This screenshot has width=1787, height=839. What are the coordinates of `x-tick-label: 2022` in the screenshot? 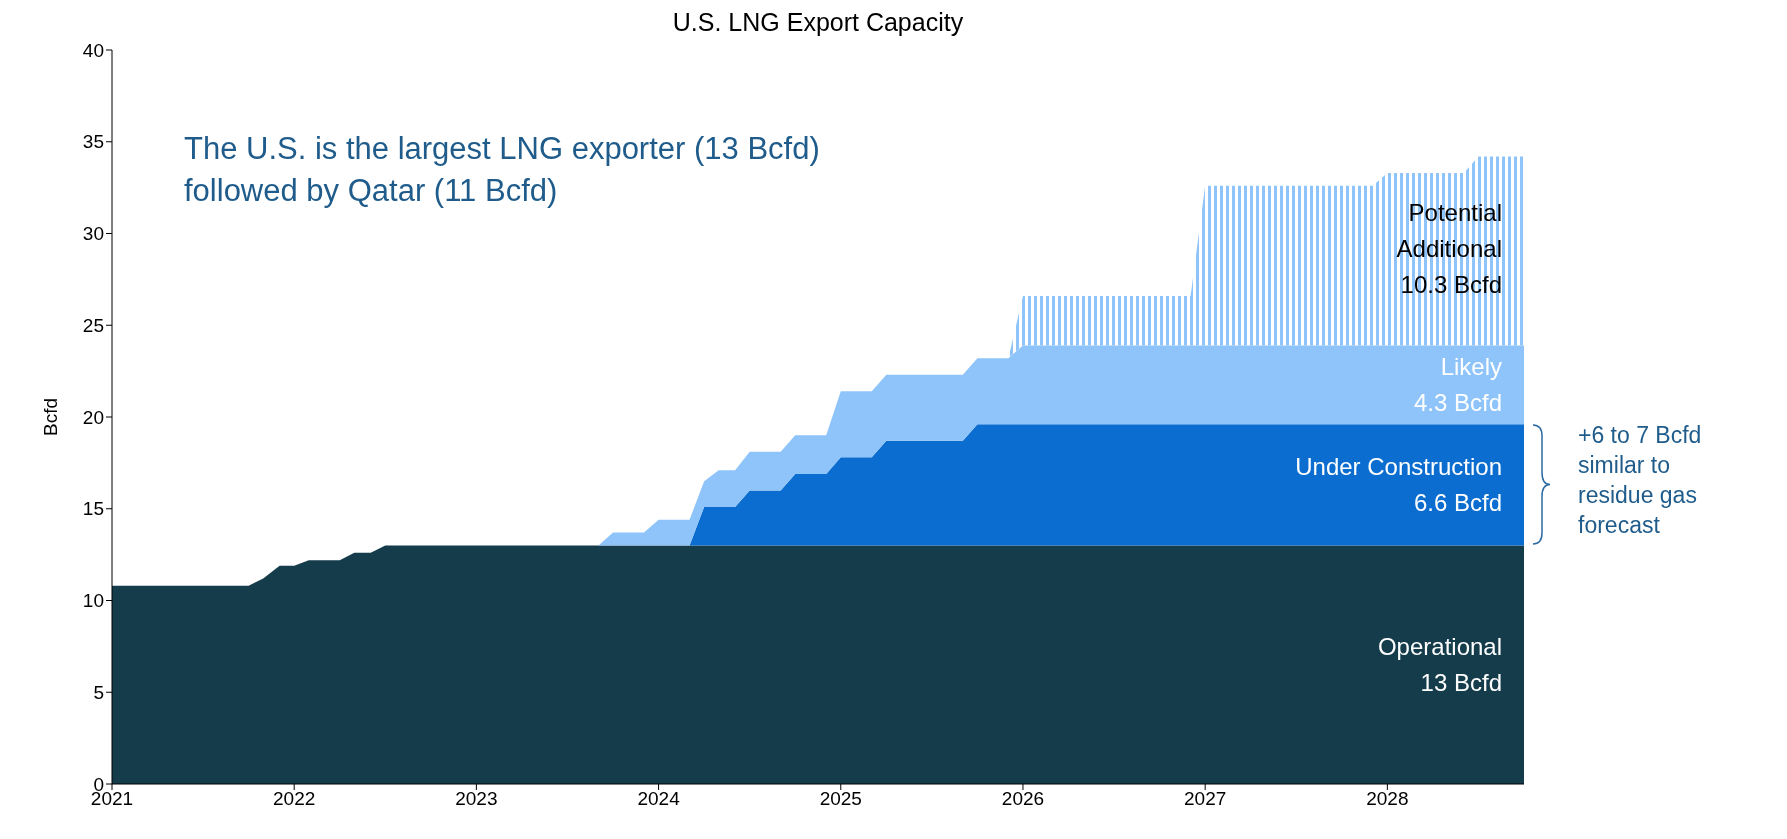 It's located at (294, 799).